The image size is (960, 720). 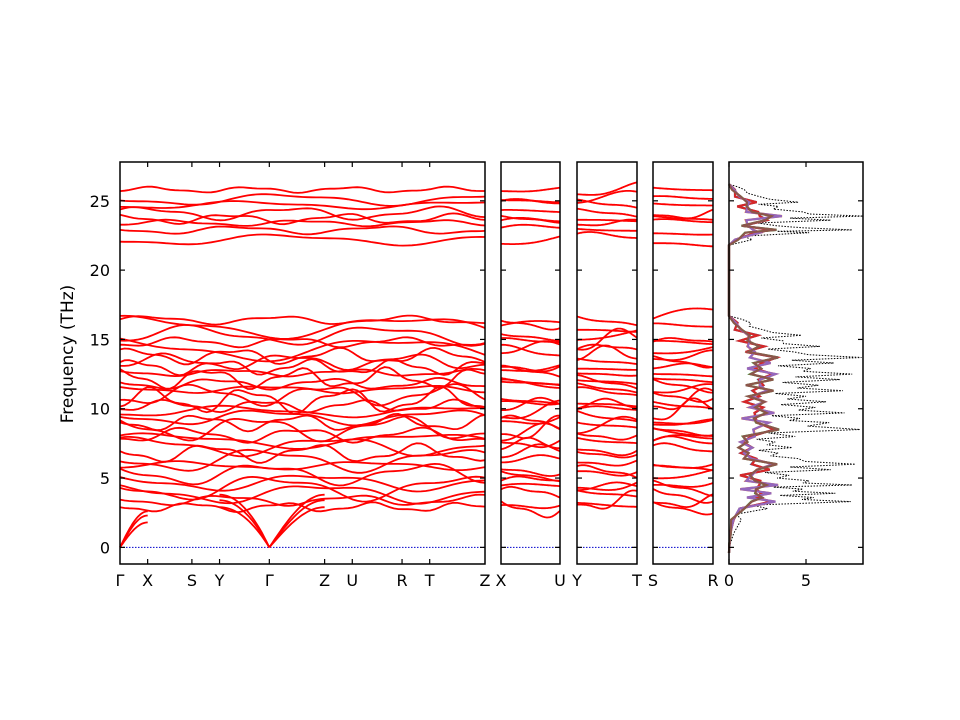 What do you see at coordinates (753, 368) in the screenshot?
I see `partial-dos-curve` at bounding box center [753, 368].